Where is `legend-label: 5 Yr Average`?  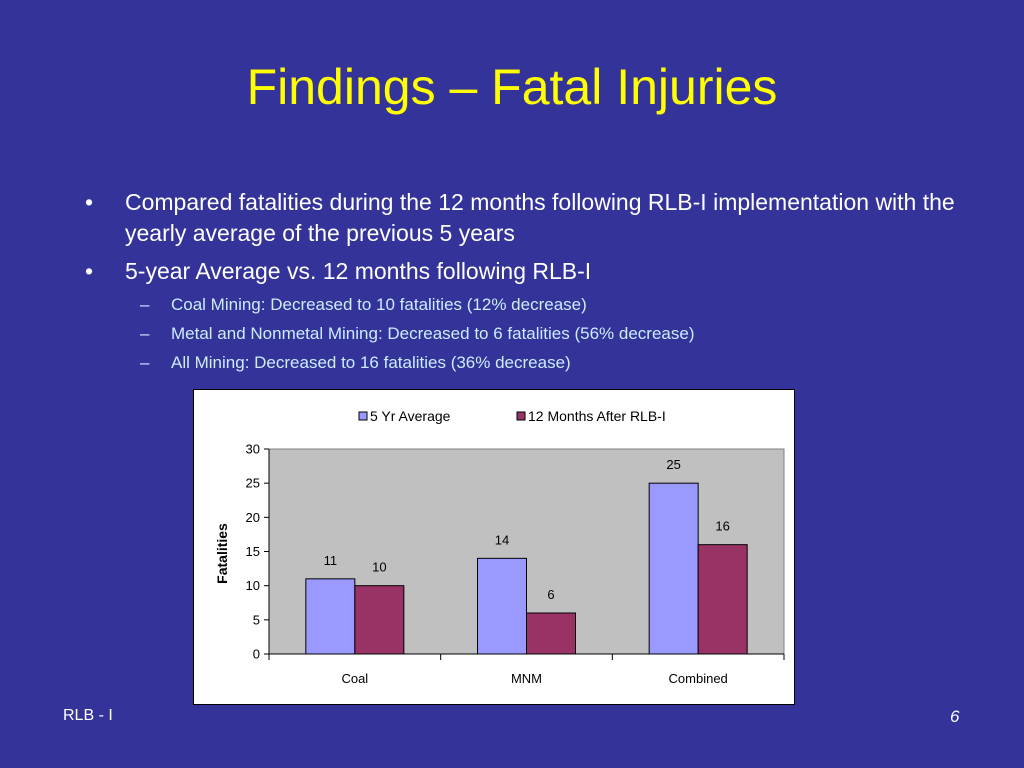 legend-label: 5 Yr Average is located at coordinates (410, 416).